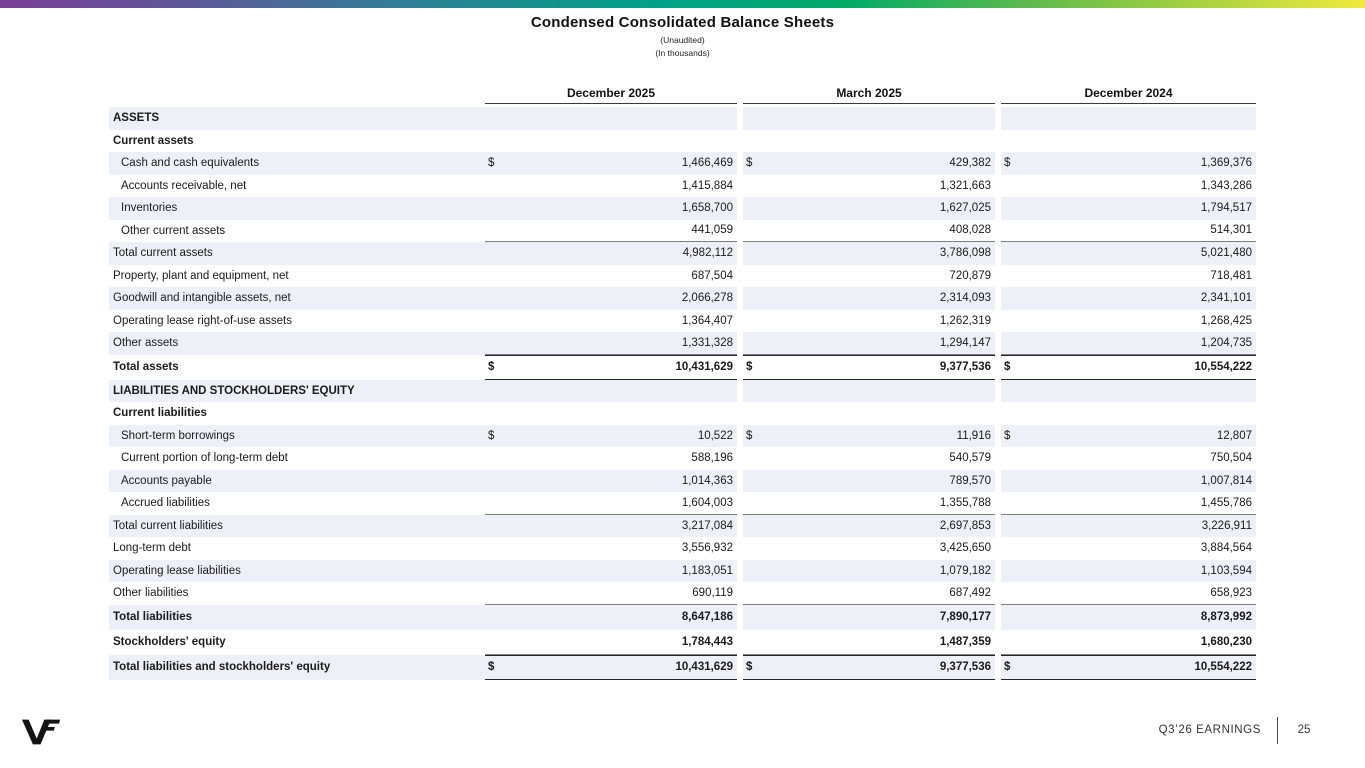 Image resolution: width=1365 pixels, height=768 pixels. What do you see at coordinates (1128, 503) in the screenshot?
I see `cell-value: 1,455,786` at bounding box center [1128, 503].